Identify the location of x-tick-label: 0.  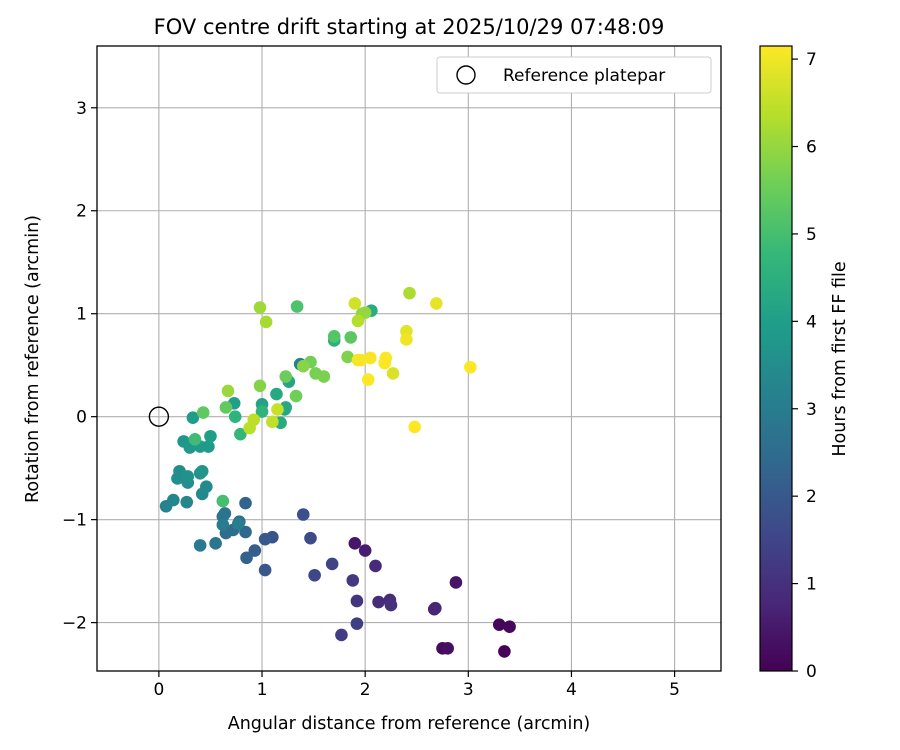
(158, 690).